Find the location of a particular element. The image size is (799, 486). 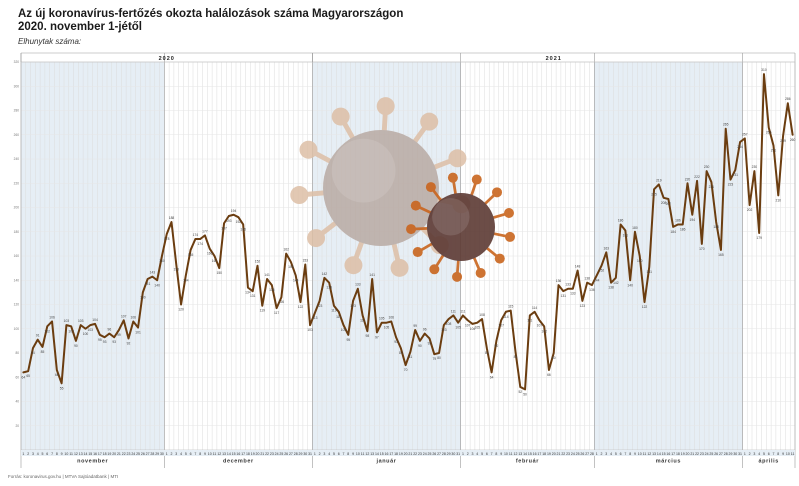

data-label: 155 is located at coordinates (291, 267).